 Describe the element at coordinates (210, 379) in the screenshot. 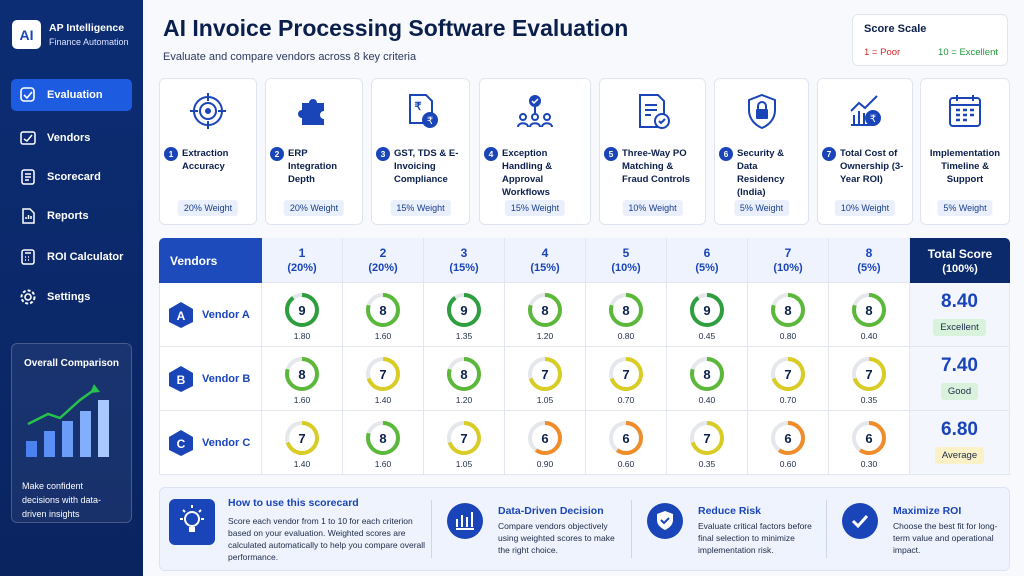

I see `vendor-cell: B Vendor B` at that location.